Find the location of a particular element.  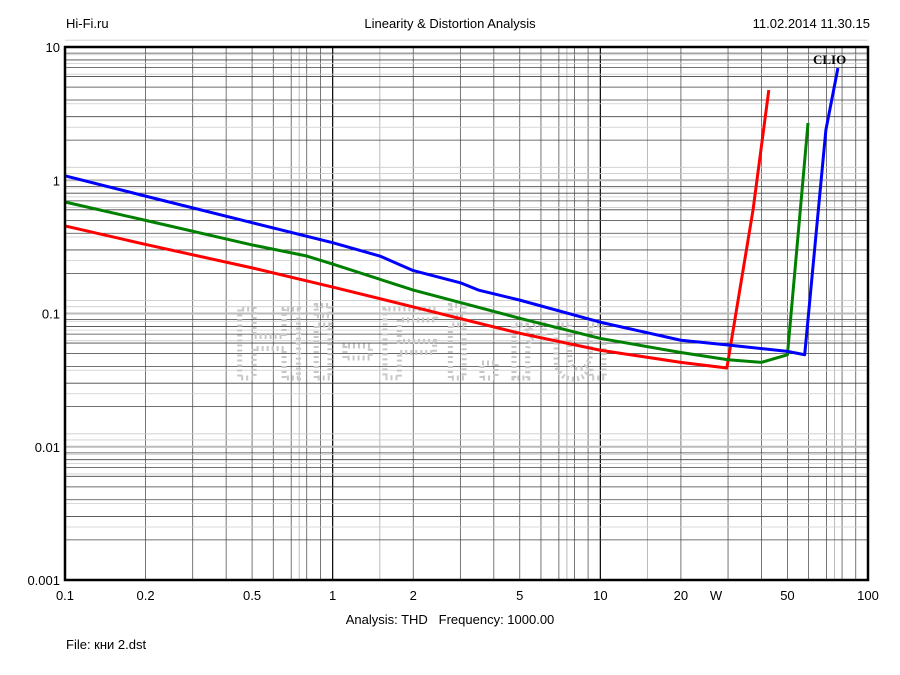

header-timestamp: 11.02.2014 11.30.15 is located at coordinates (811, 23).